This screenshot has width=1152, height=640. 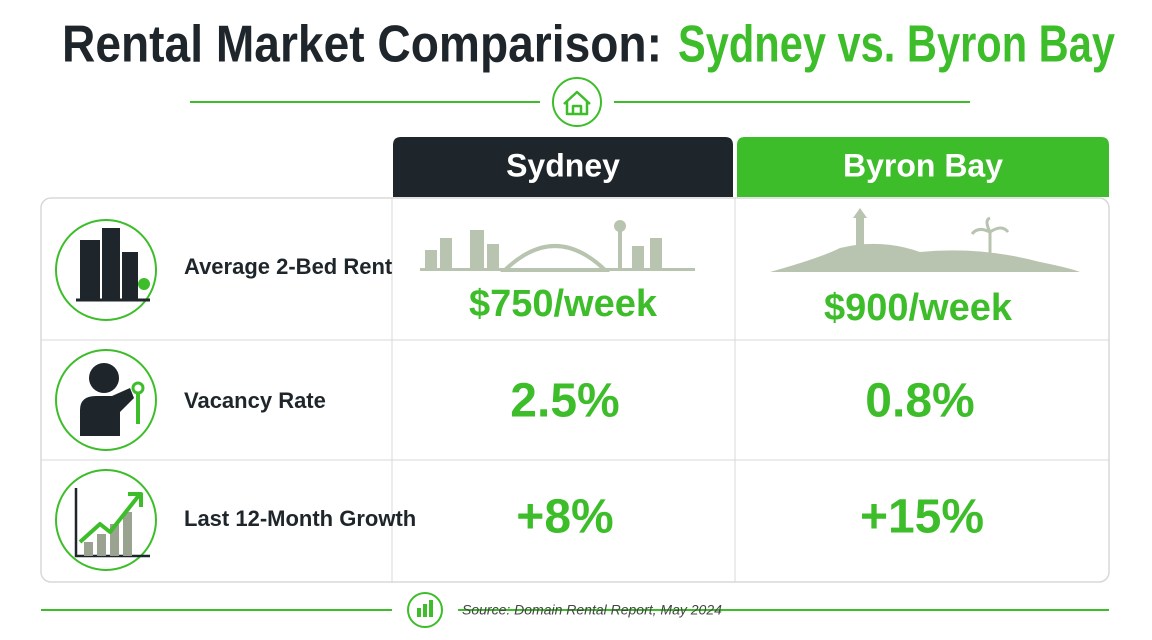 I want to click on title-highlight: Sydney vs. Byron Bay, so click(x=896, y=45).